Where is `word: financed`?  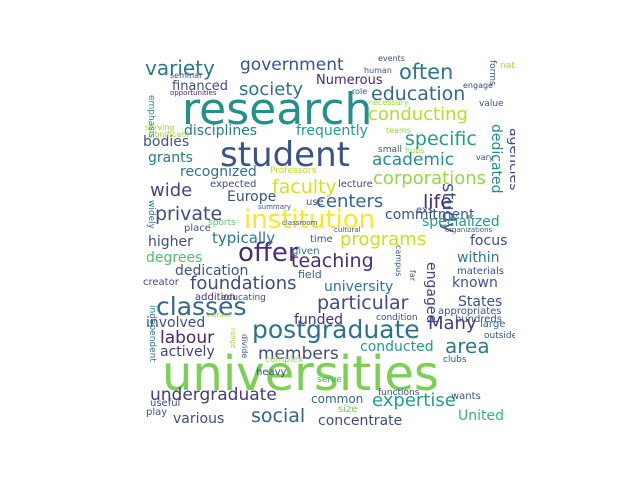 word: financed is located at coordinates (200, 86).